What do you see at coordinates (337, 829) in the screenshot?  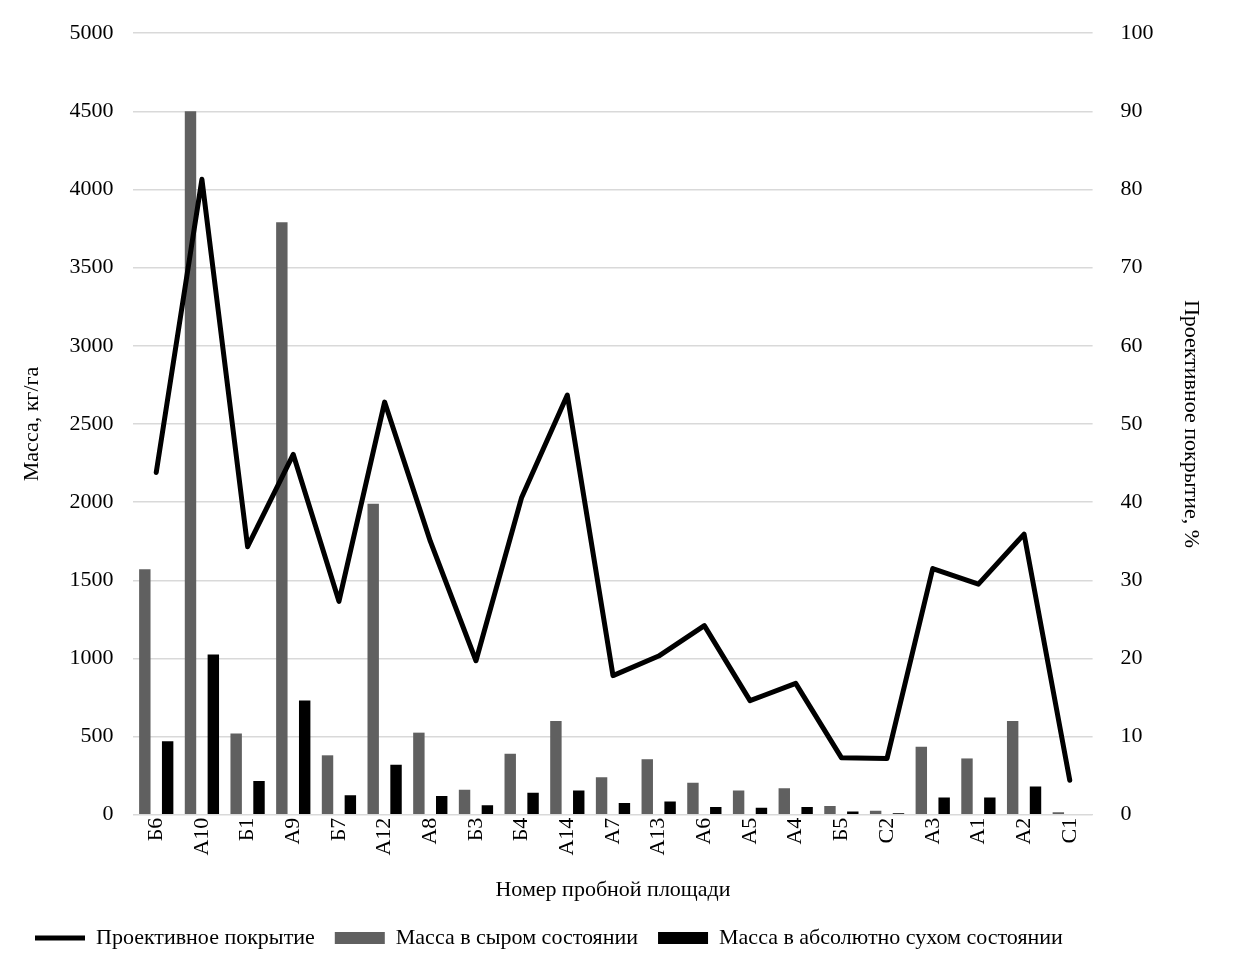 I see `x-tick-label: Б7` at bounding box center [337, 829].